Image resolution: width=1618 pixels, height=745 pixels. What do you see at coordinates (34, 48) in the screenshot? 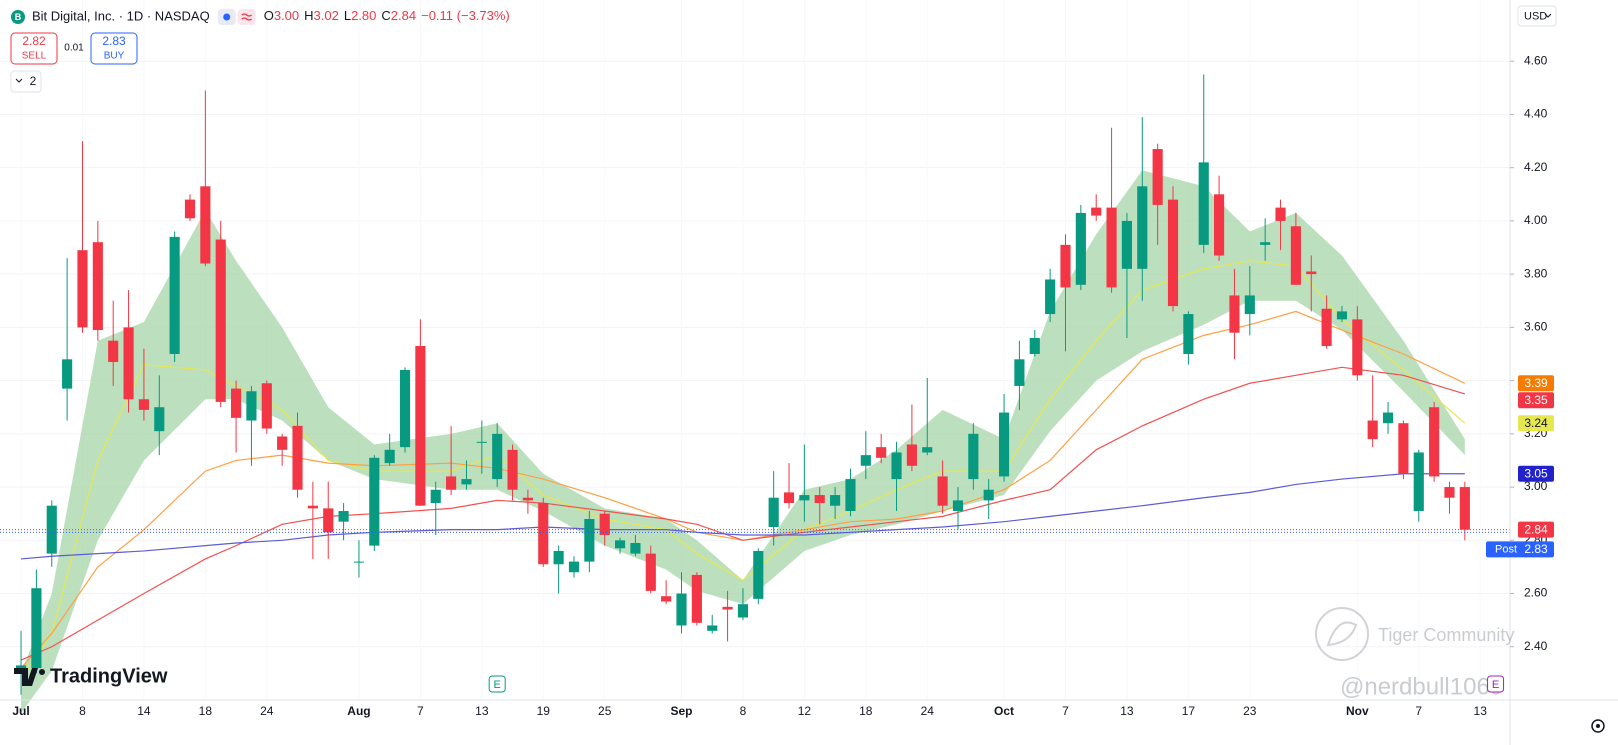
I see `sell-button` at bounding box center [34, 48].